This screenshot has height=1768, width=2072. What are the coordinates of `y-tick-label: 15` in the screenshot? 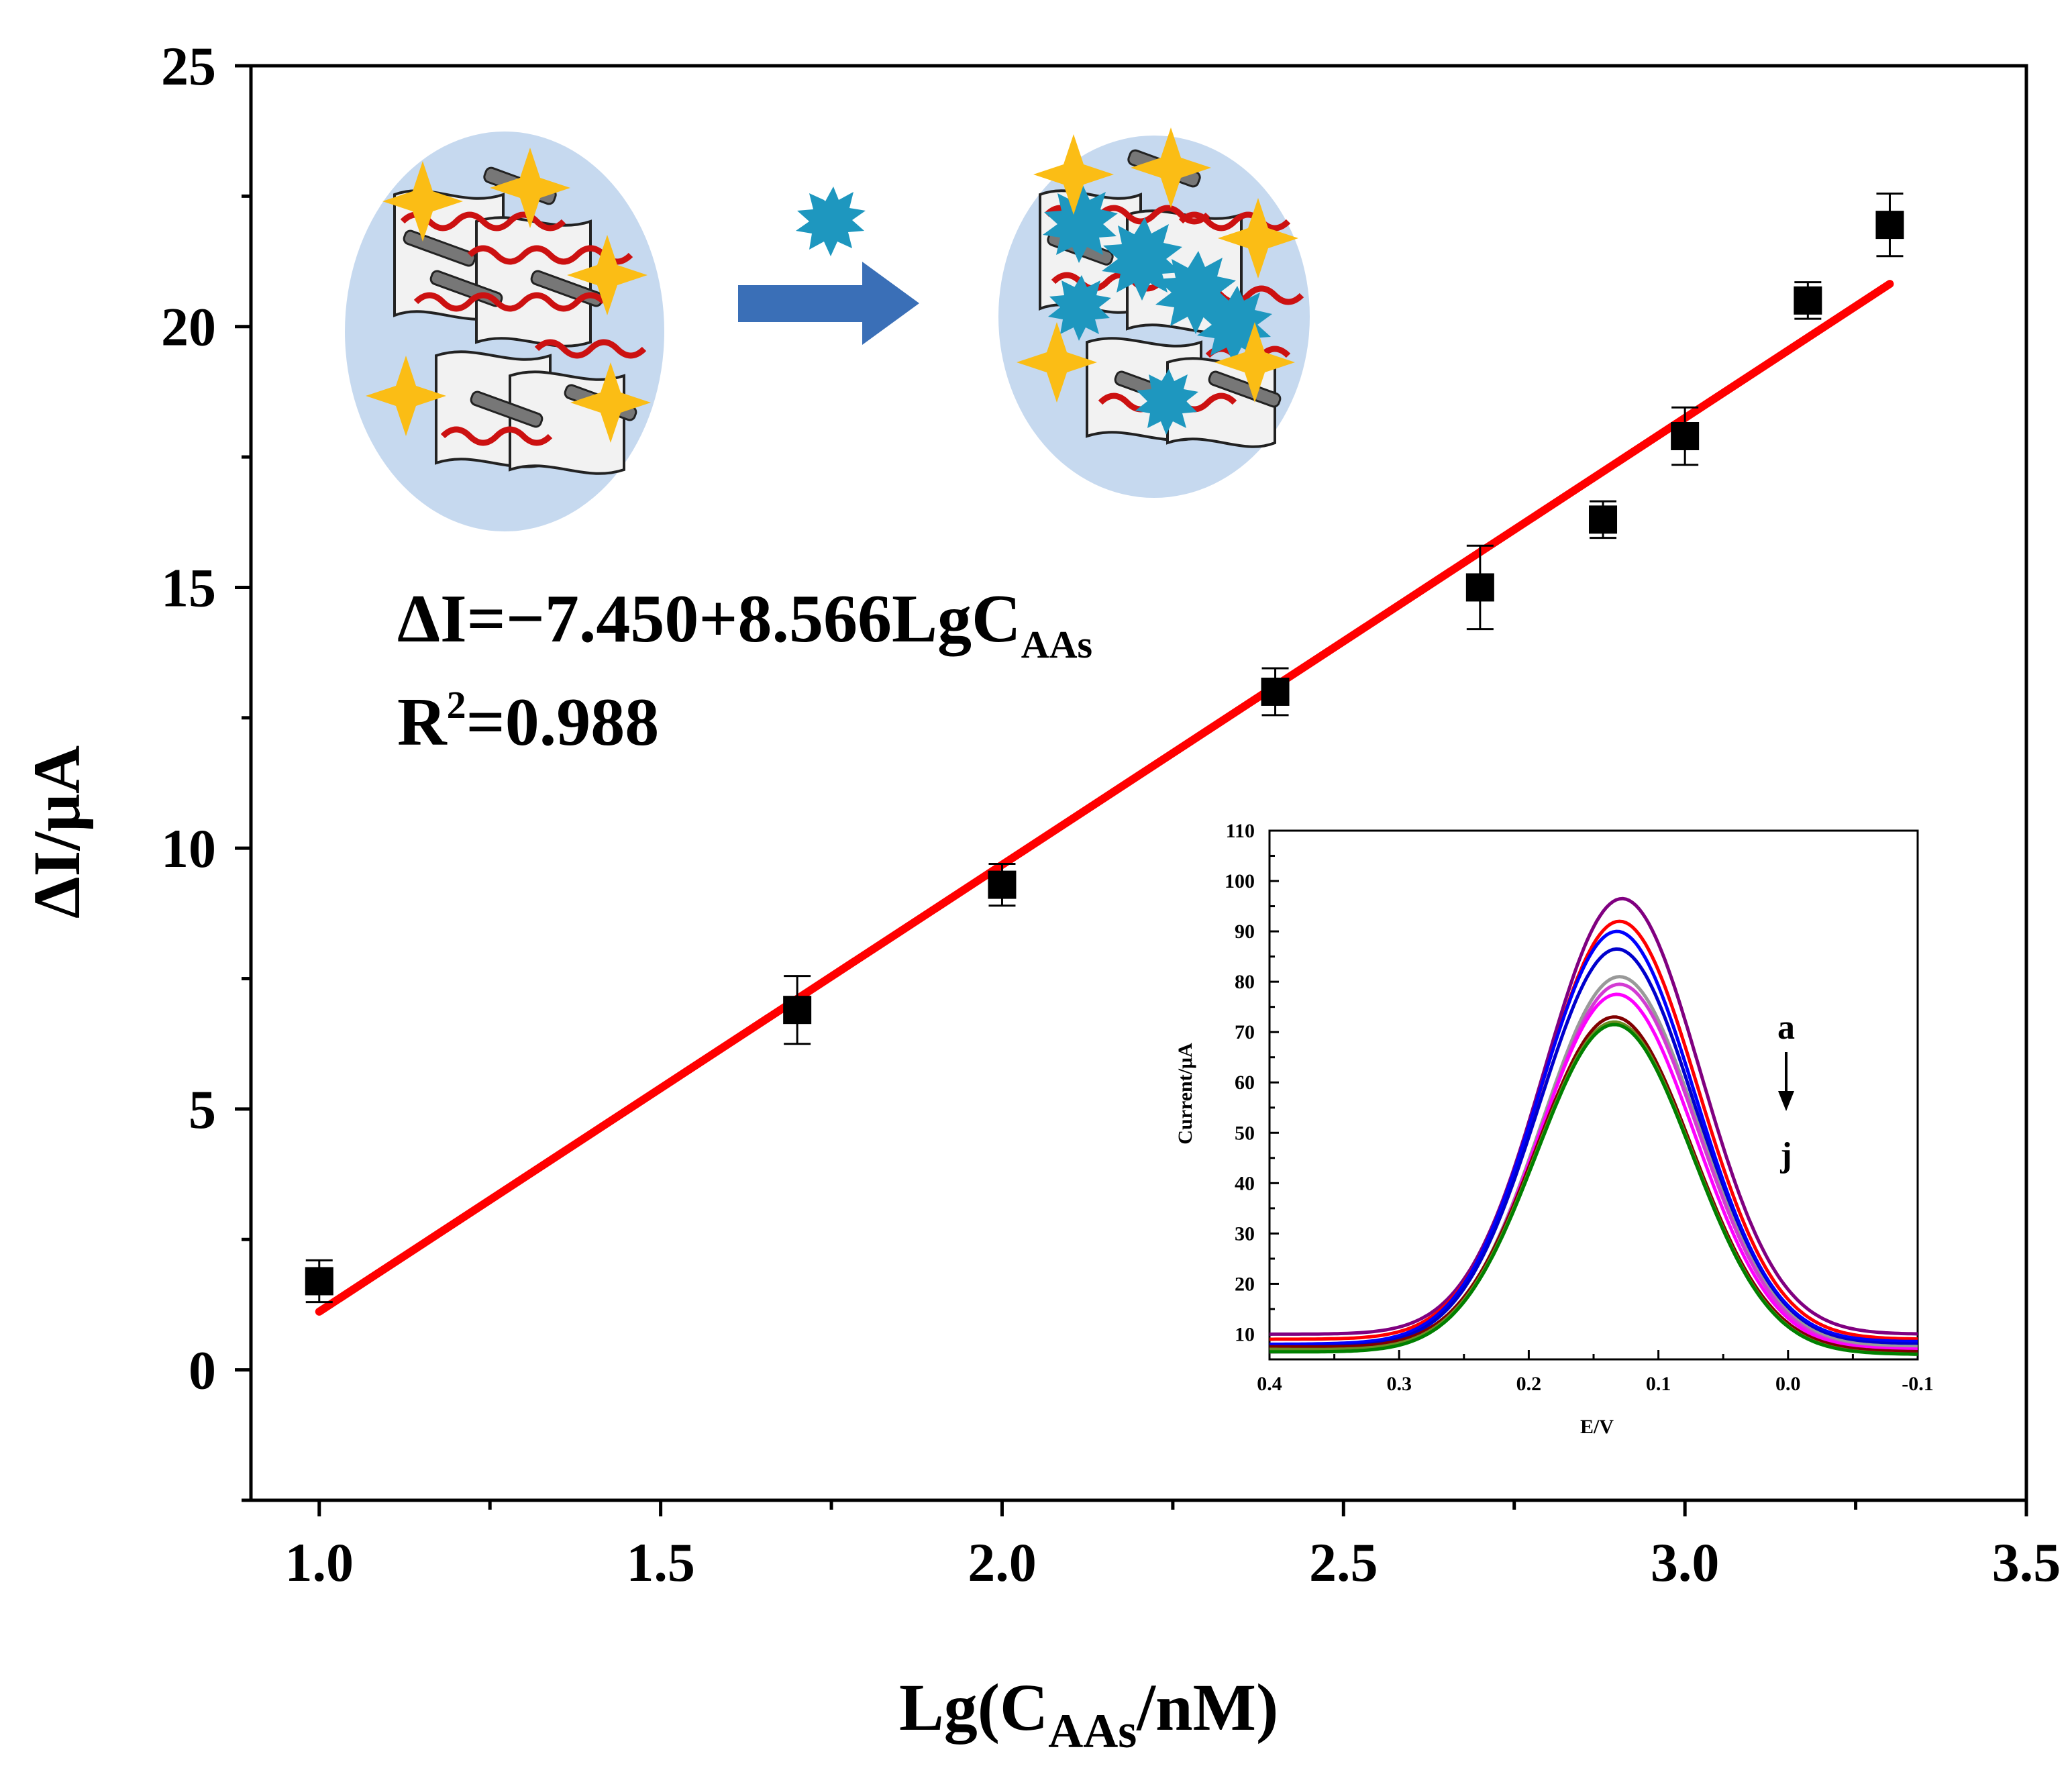 It's located at (188, 587).